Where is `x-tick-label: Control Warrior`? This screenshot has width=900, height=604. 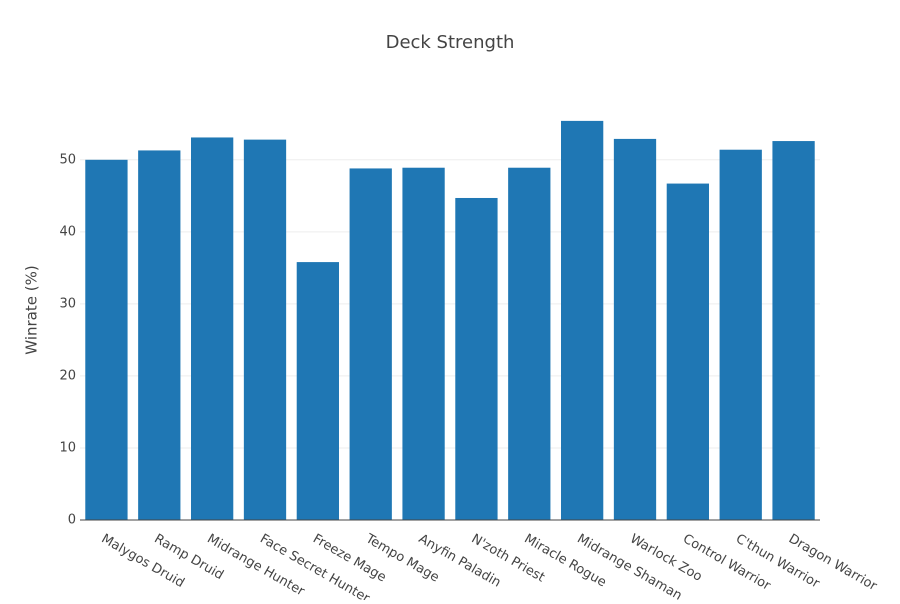
x-tick-label: Control Warrior is located at coordinates (726, 563).